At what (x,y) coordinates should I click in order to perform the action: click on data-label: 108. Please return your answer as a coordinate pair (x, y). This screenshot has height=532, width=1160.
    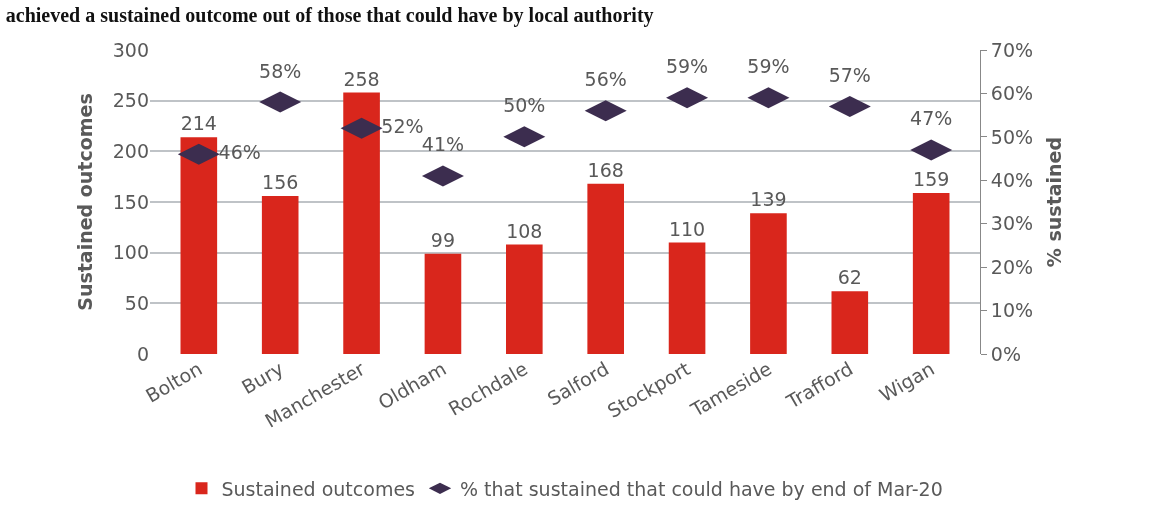
    Looking at the image, I should click on (524, 230).